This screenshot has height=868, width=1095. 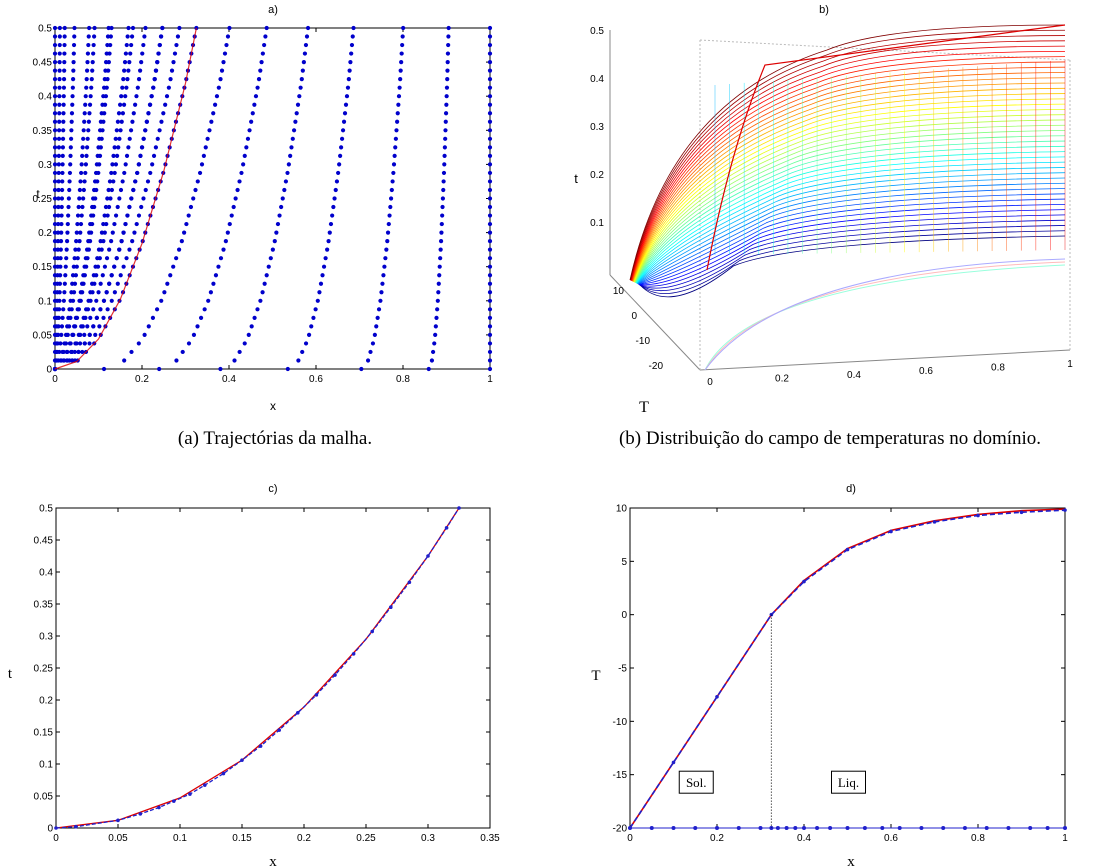 What do you see at coordinates (885, 360) in the screenshot?
I see `chart-b-axis-x` at bounding box center [885, 360].